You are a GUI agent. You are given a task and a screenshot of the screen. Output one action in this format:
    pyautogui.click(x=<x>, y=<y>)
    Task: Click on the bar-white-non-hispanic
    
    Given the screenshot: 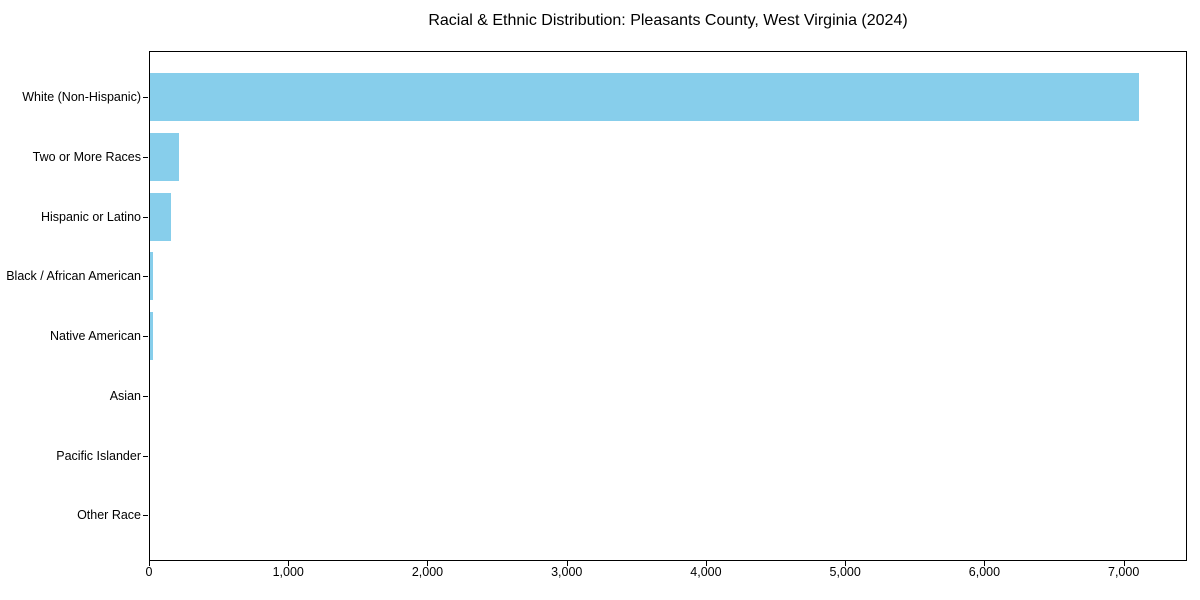 What is the action you would take?
    pyautogui.click(x=644, y=97)
    